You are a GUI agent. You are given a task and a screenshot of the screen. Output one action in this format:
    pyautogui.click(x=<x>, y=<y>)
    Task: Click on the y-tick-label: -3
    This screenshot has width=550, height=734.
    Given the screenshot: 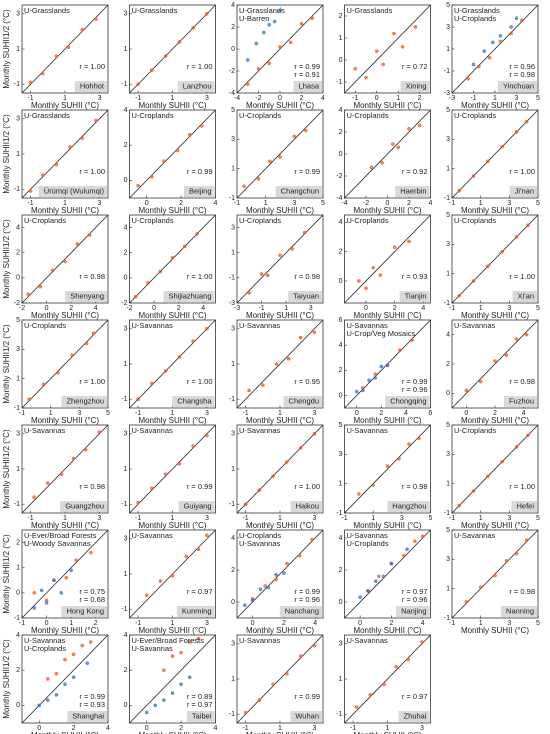 What is the action you would take?
    pyautogui.click(x=232, y=303)
    